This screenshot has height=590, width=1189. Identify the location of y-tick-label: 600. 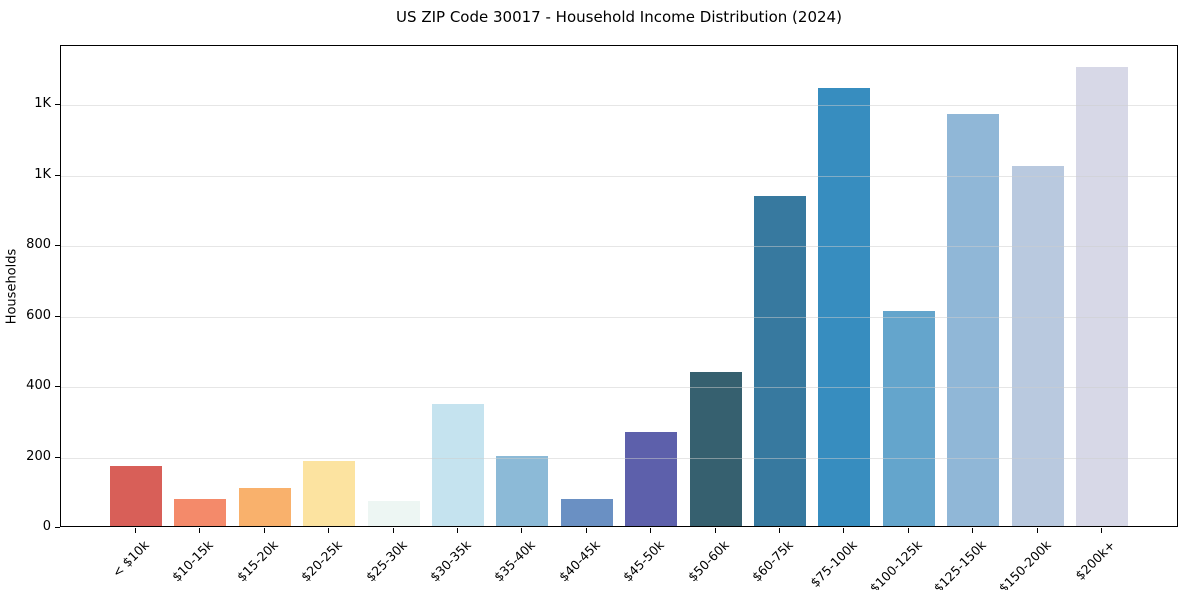
(38, 315).